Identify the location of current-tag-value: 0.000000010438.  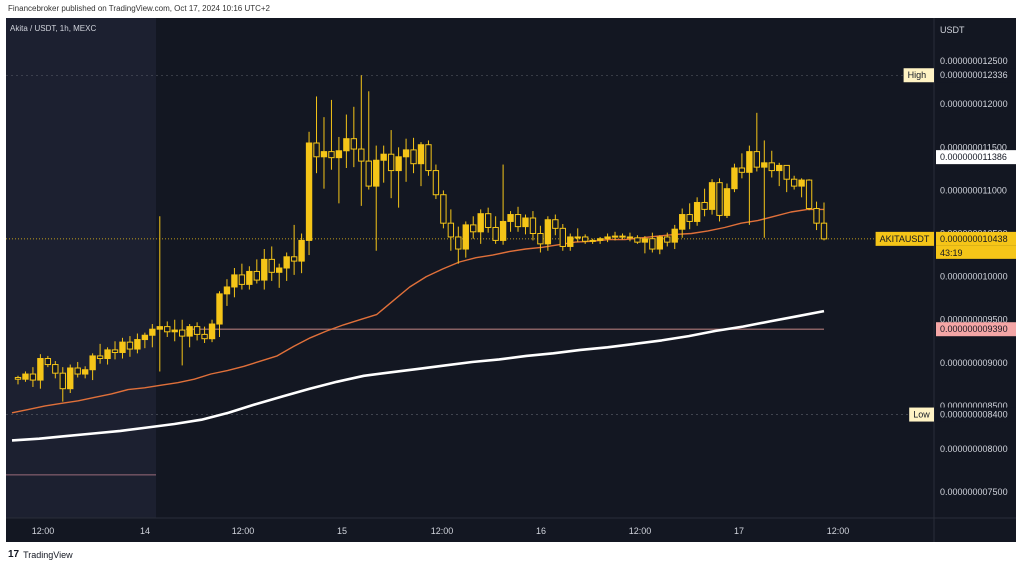
(974, 239).